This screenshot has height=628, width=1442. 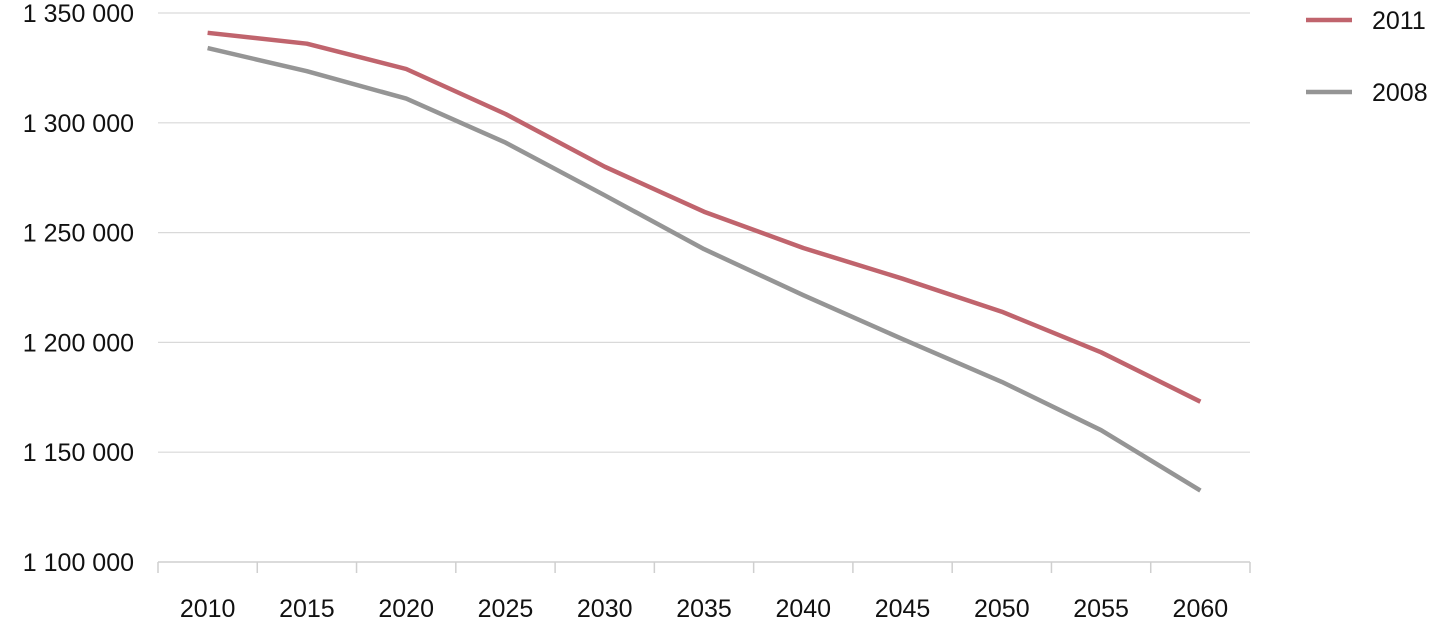 I want to click on x-tick-label: 2035, so click(x=704, y=609).